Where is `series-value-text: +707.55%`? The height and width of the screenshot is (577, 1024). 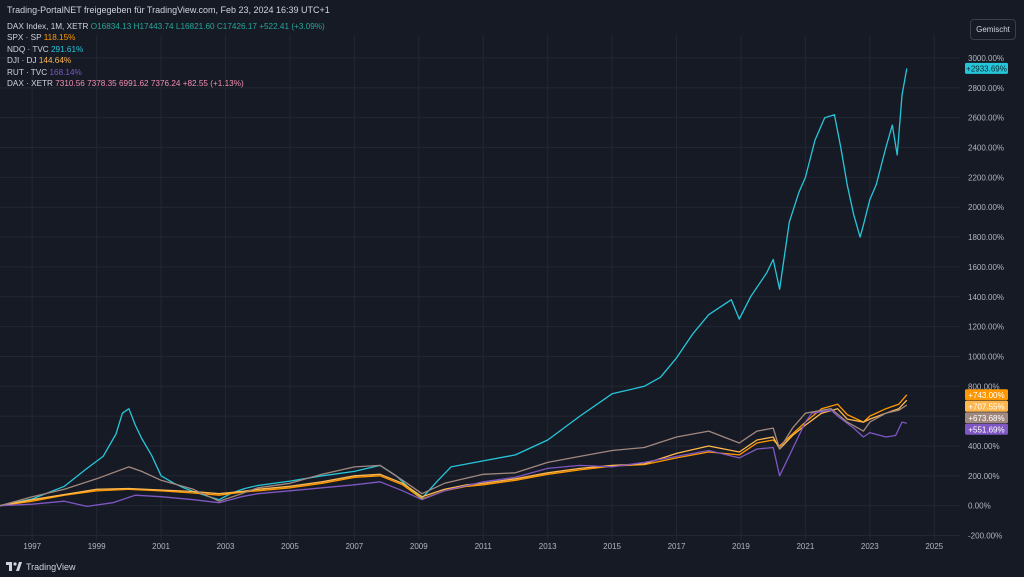 series-value-text: +707.55% is located at coordinates (986, 406).